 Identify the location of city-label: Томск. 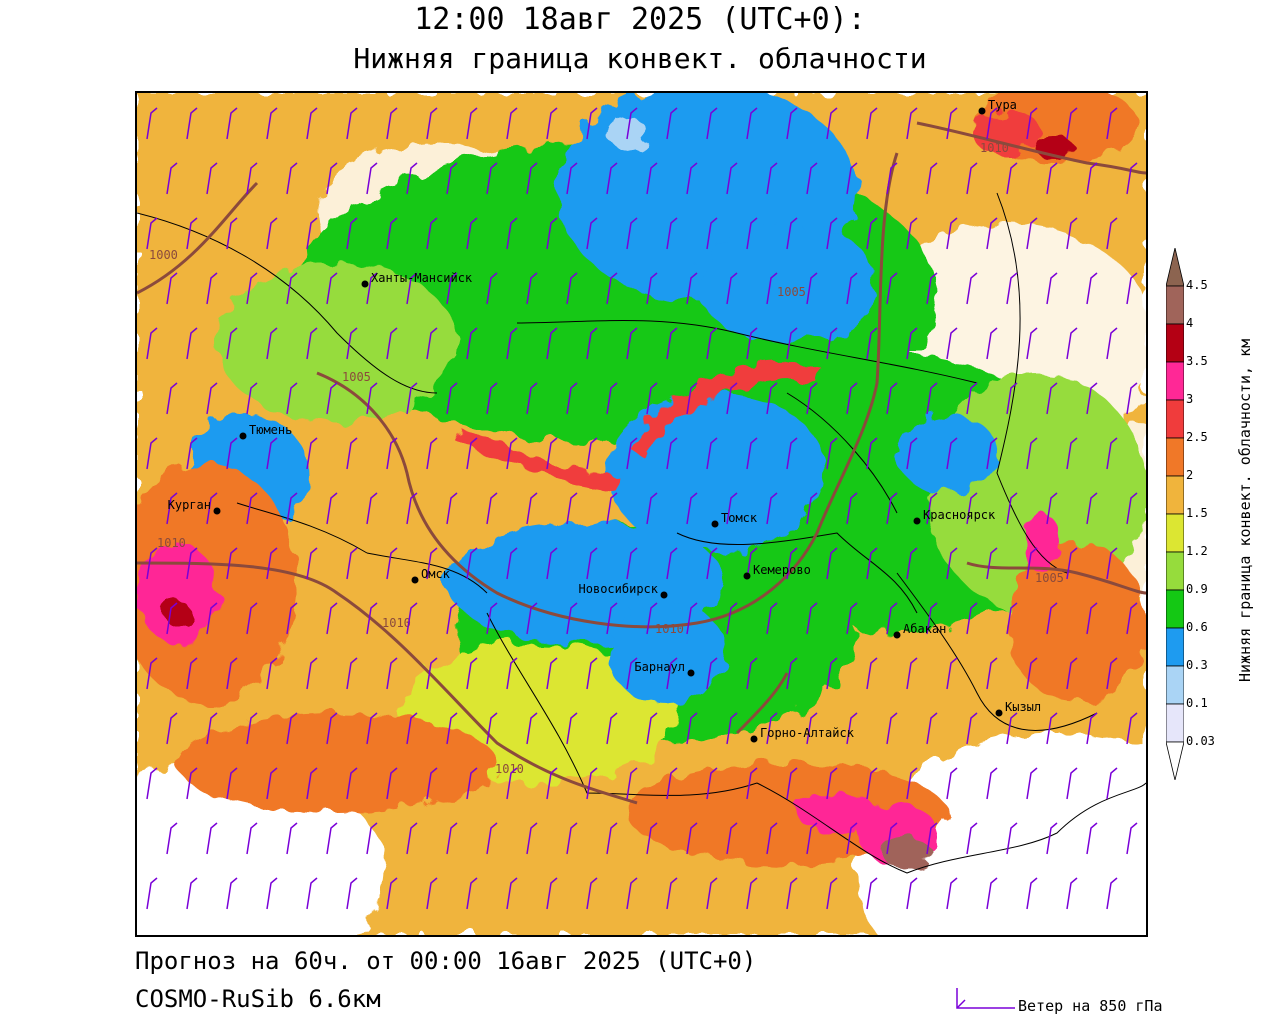
(739, 518).